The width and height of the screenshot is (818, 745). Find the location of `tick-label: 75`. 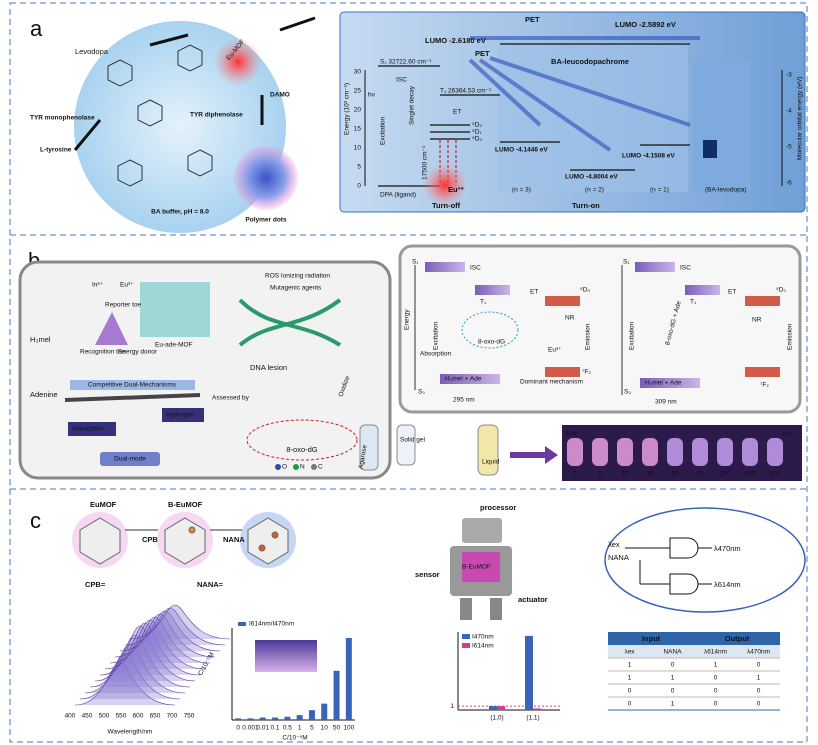

tick-label: 75 is located at coordinates (700, 474).